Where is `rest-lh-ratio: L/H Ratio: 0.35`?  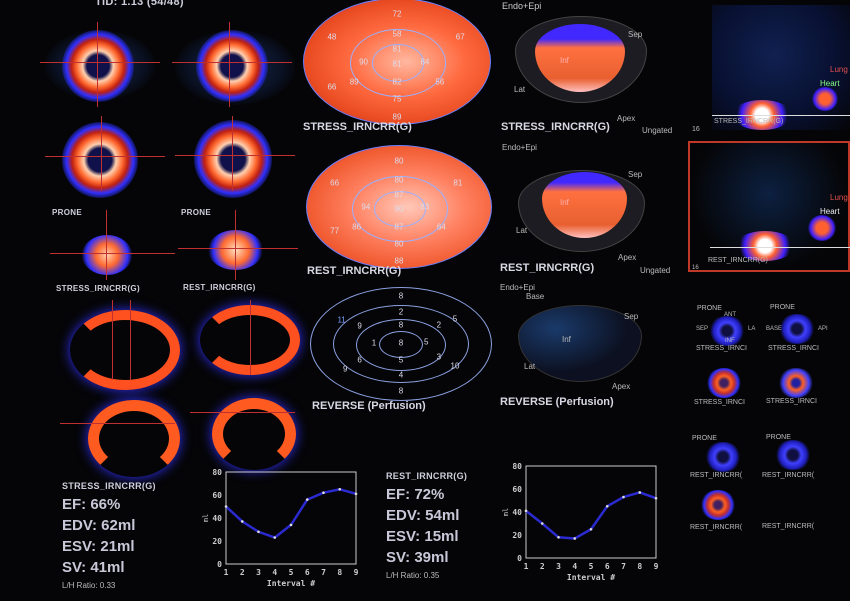
rest-lh-ratio: L/H Ratio: 0.35 is located at coordinates (413, 575).